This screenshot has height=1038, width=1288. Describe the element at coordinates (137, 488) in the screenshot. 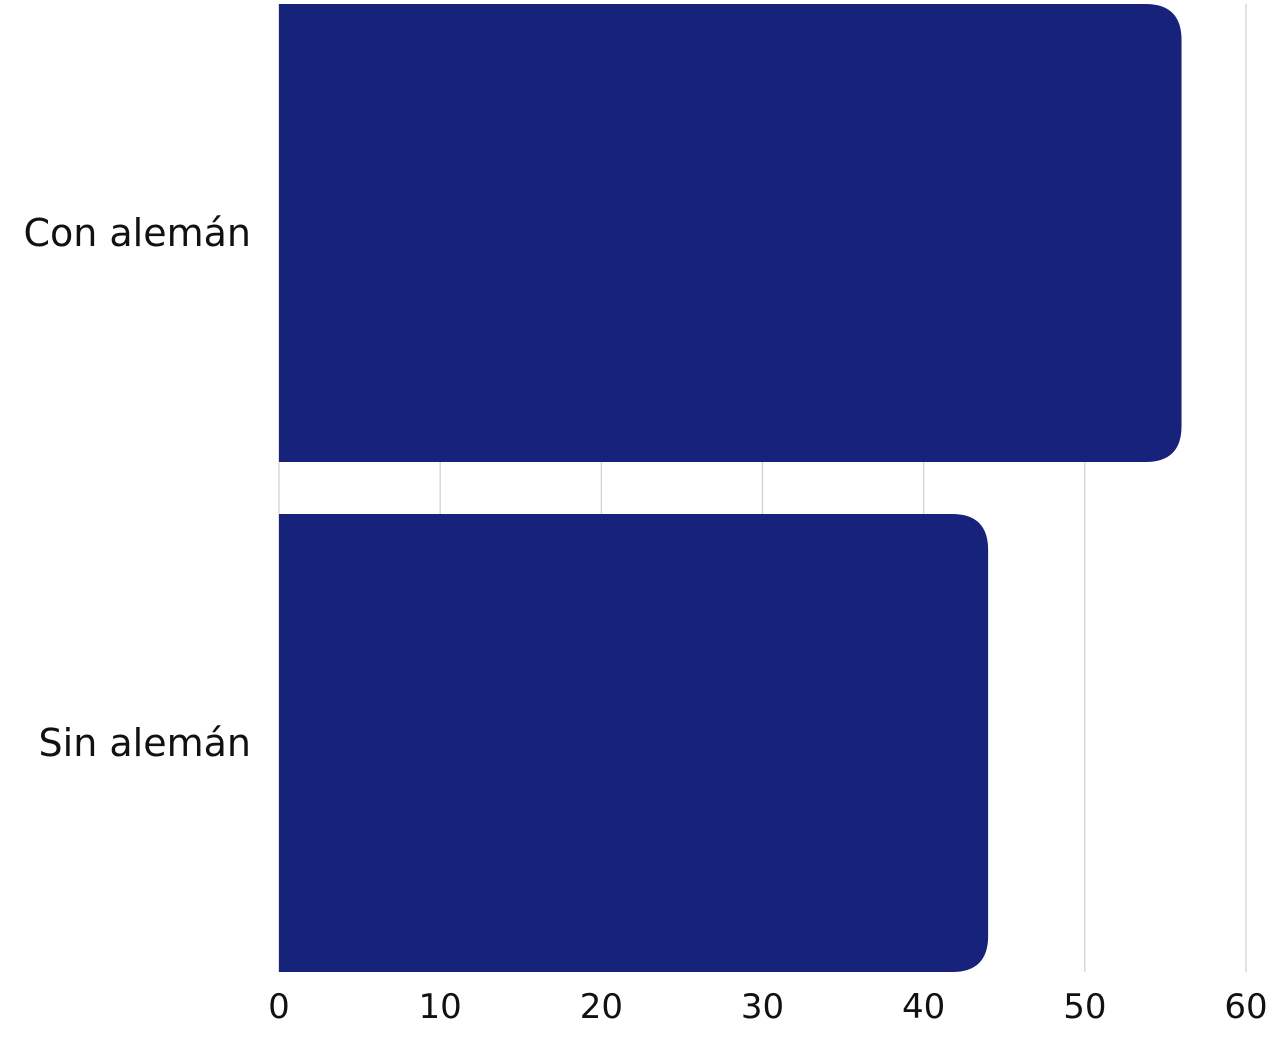

I see `category-labels: Con alemán Sin alemán` at that location.